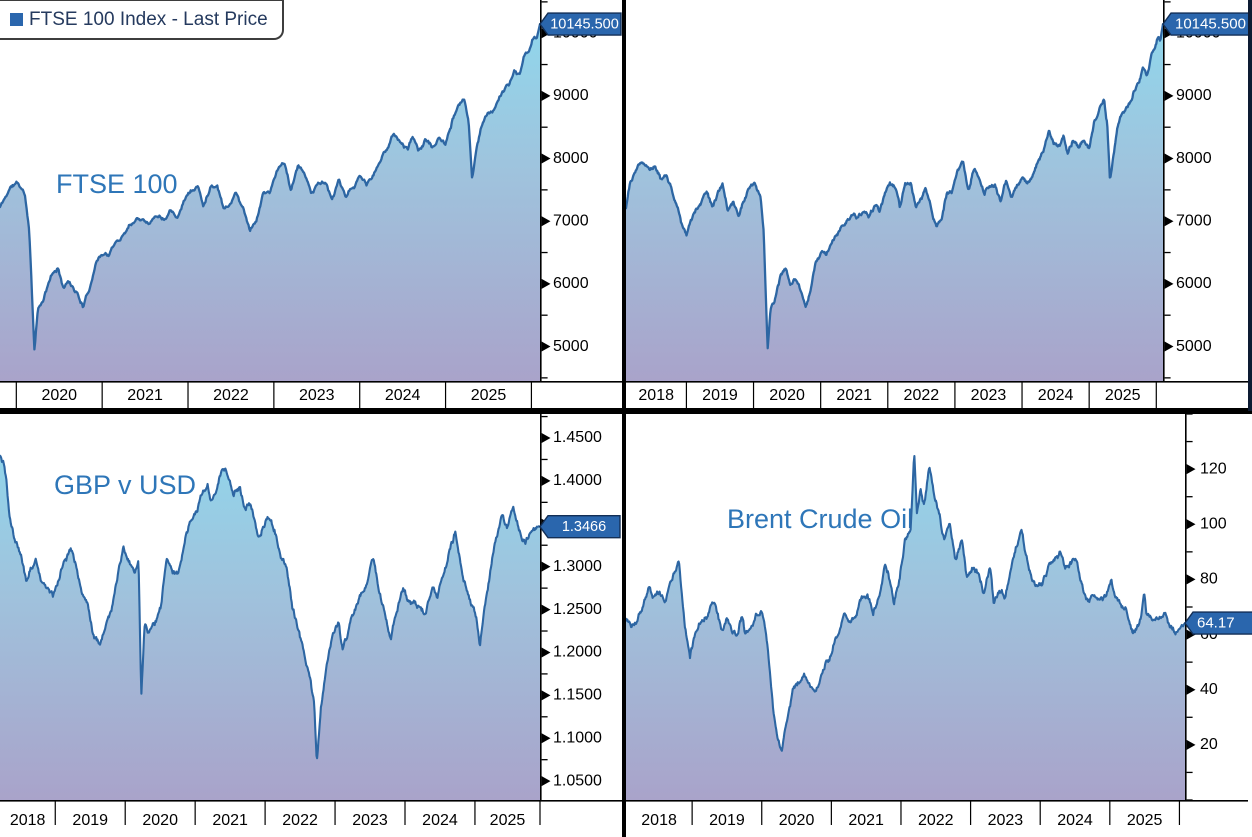  I want to click on last-price-badge: 64.17, so click(1218, 623).